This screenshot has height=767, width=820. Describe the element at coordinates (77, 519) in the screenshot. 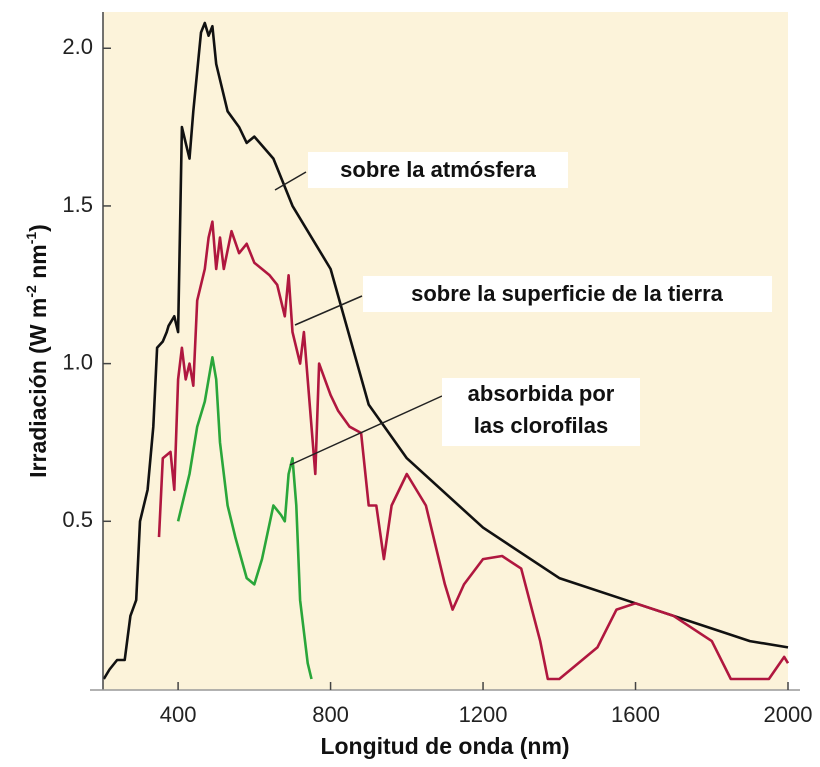

I see `y-tick-label: 0.5` at that location.